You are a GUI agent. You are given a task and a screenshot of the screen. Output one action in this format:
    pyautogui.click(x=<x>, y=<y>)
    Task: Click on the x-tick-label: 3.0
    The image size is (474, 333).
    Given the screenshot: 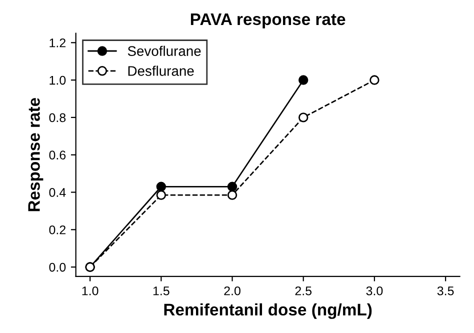 What is the action you would take?
    pyautogui.click(x=374, y=291)
    